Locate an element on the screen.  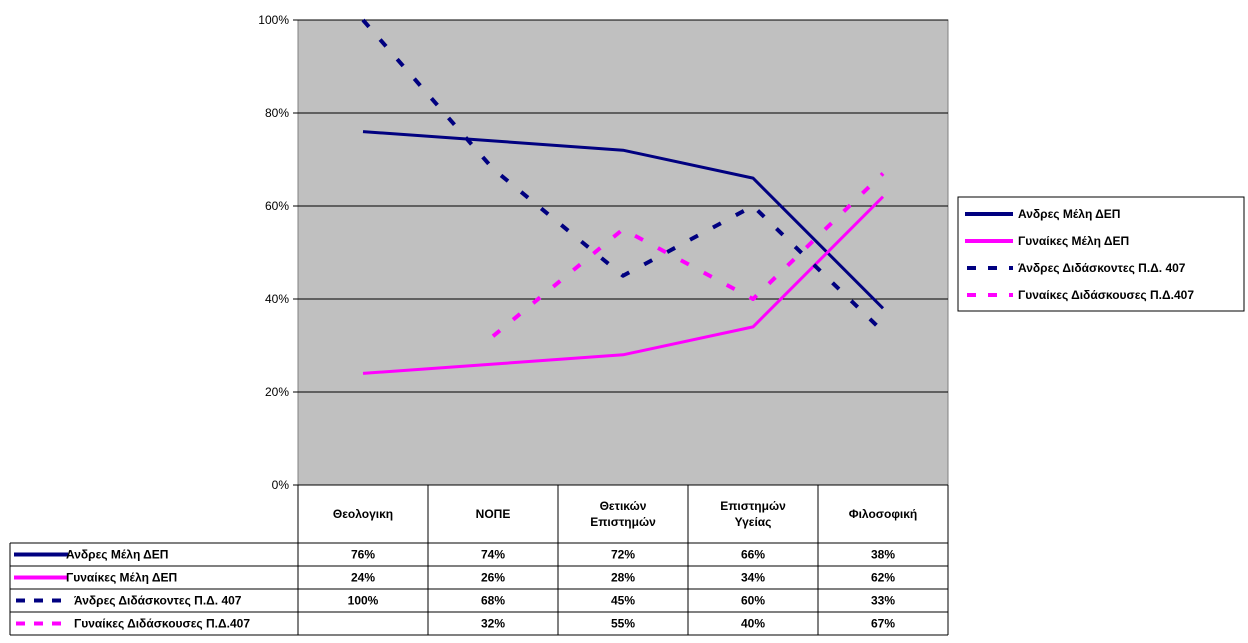
y-tick-label: 100% is located at coordinates (273, 20).